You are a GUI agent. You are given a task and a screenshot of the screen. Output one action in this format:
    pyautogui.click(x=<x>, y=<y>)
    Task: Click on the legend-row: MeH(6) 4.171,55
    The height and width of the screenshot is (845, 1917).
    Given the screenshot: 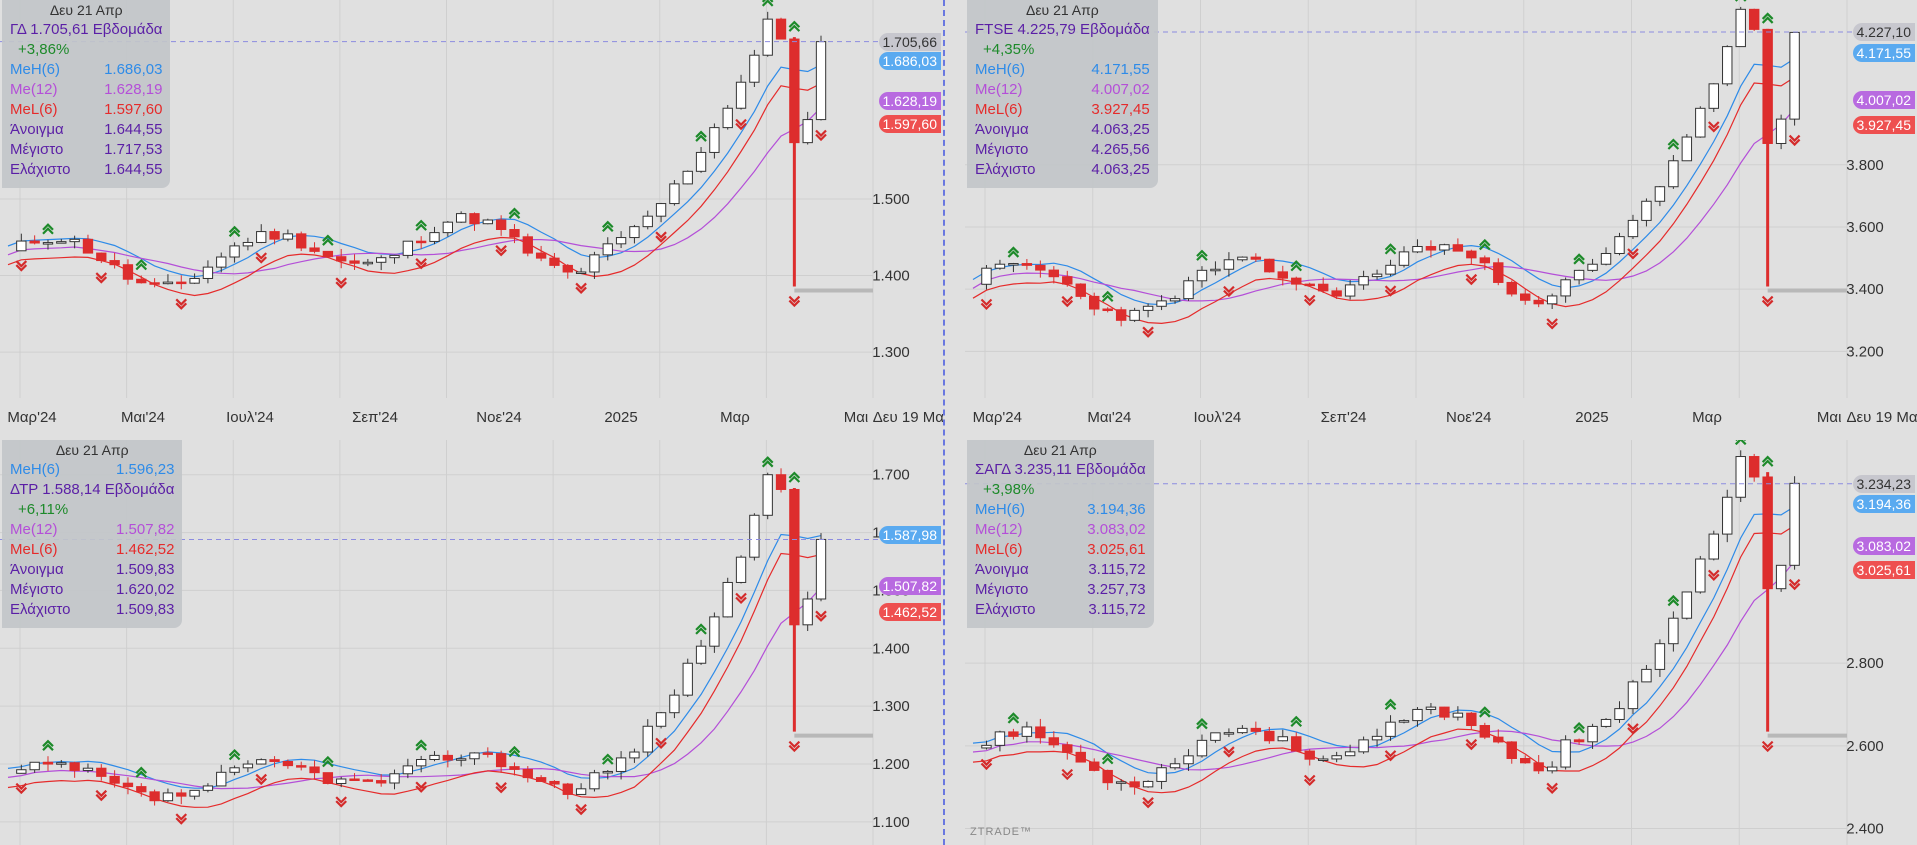 What is the action you would take?
    pyautogui.click(x=1062, y=70)
    